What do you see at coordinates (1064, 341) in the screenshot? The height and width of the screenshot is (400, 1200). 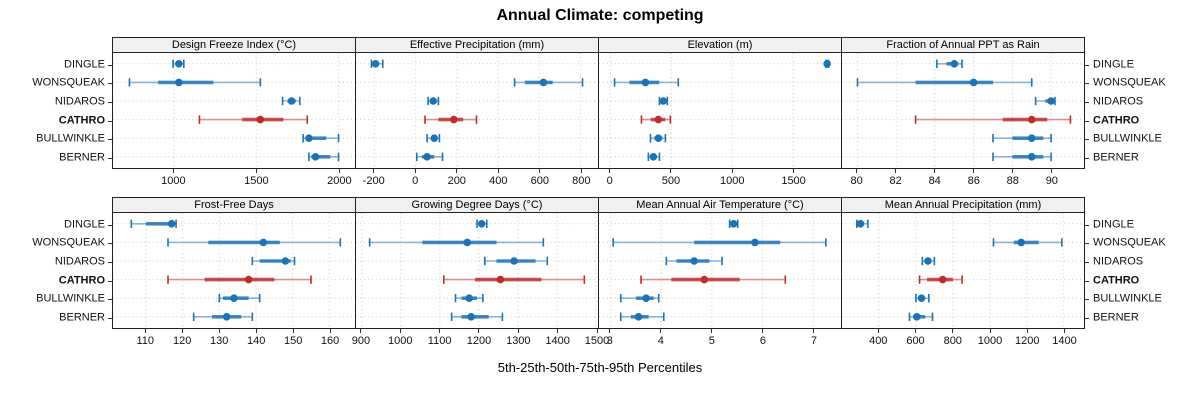 I see `x-axis-tick-label: 1400` at bounding box center [1064, 341].